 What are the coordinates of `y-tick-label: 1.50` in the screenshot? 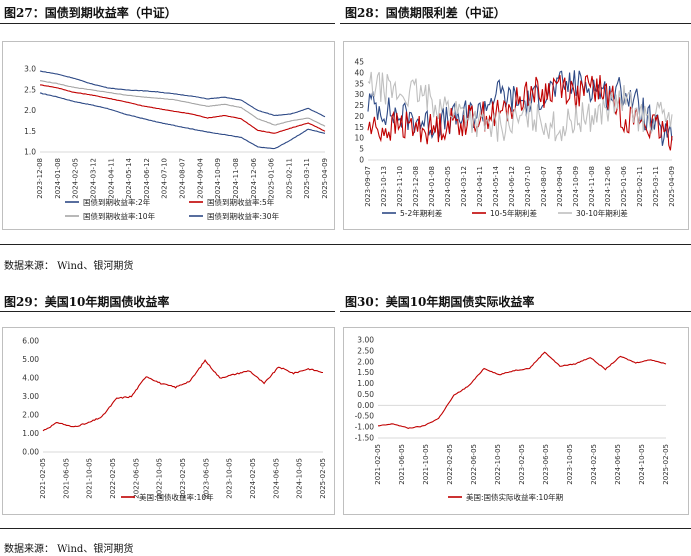 It's located at (365, 372).